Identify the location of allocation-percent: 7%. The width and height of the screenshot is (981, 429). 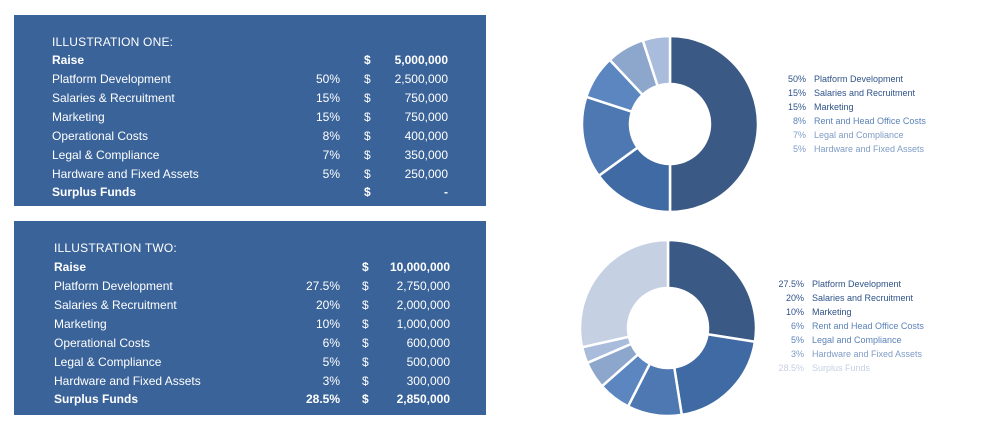
(331, 155).